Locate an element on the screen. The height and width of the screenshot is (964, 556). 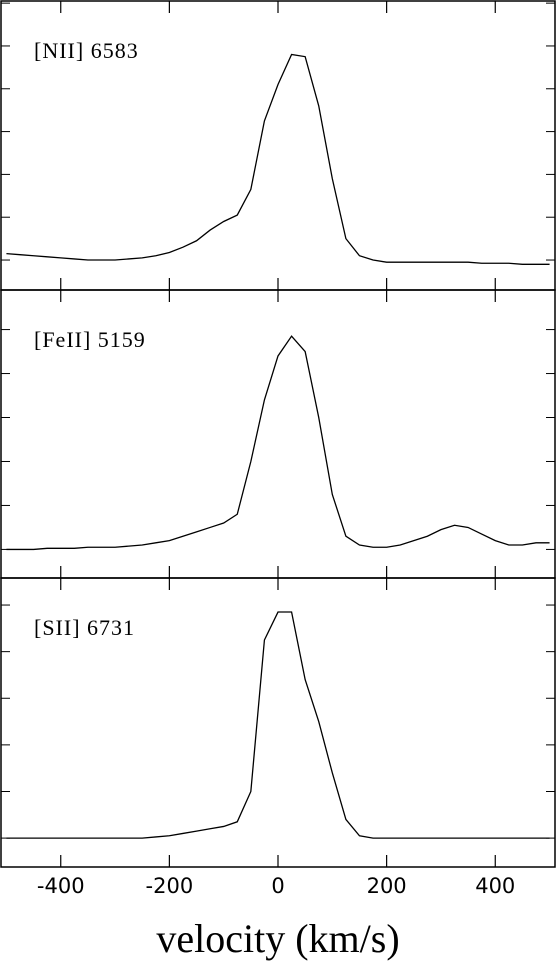
line-label: [NII] 6583 is located at coordinates (86, 50).